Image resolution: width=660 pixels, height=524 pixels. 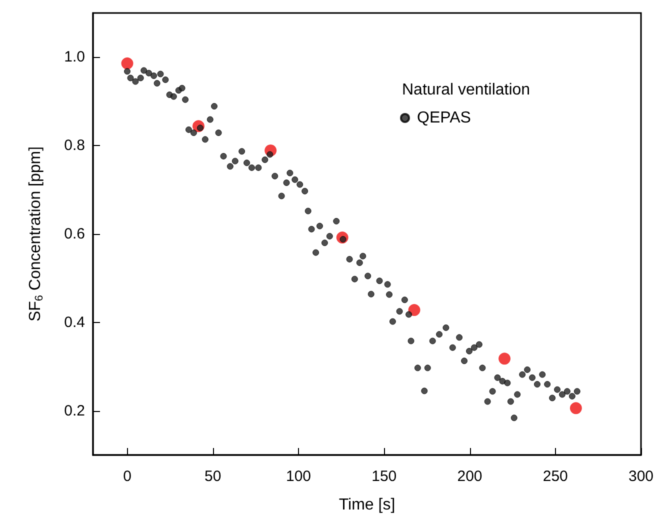 What do you see at coordinates (74, 411) in the screenshot?
I see `y-tick-label: 0.2` at bounding box center [74, 411].